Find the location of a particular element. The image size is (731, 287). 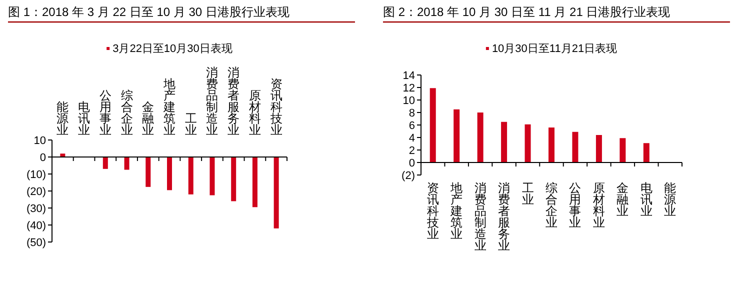

y-tick-label: (40) is located at coordinates (36, 226).